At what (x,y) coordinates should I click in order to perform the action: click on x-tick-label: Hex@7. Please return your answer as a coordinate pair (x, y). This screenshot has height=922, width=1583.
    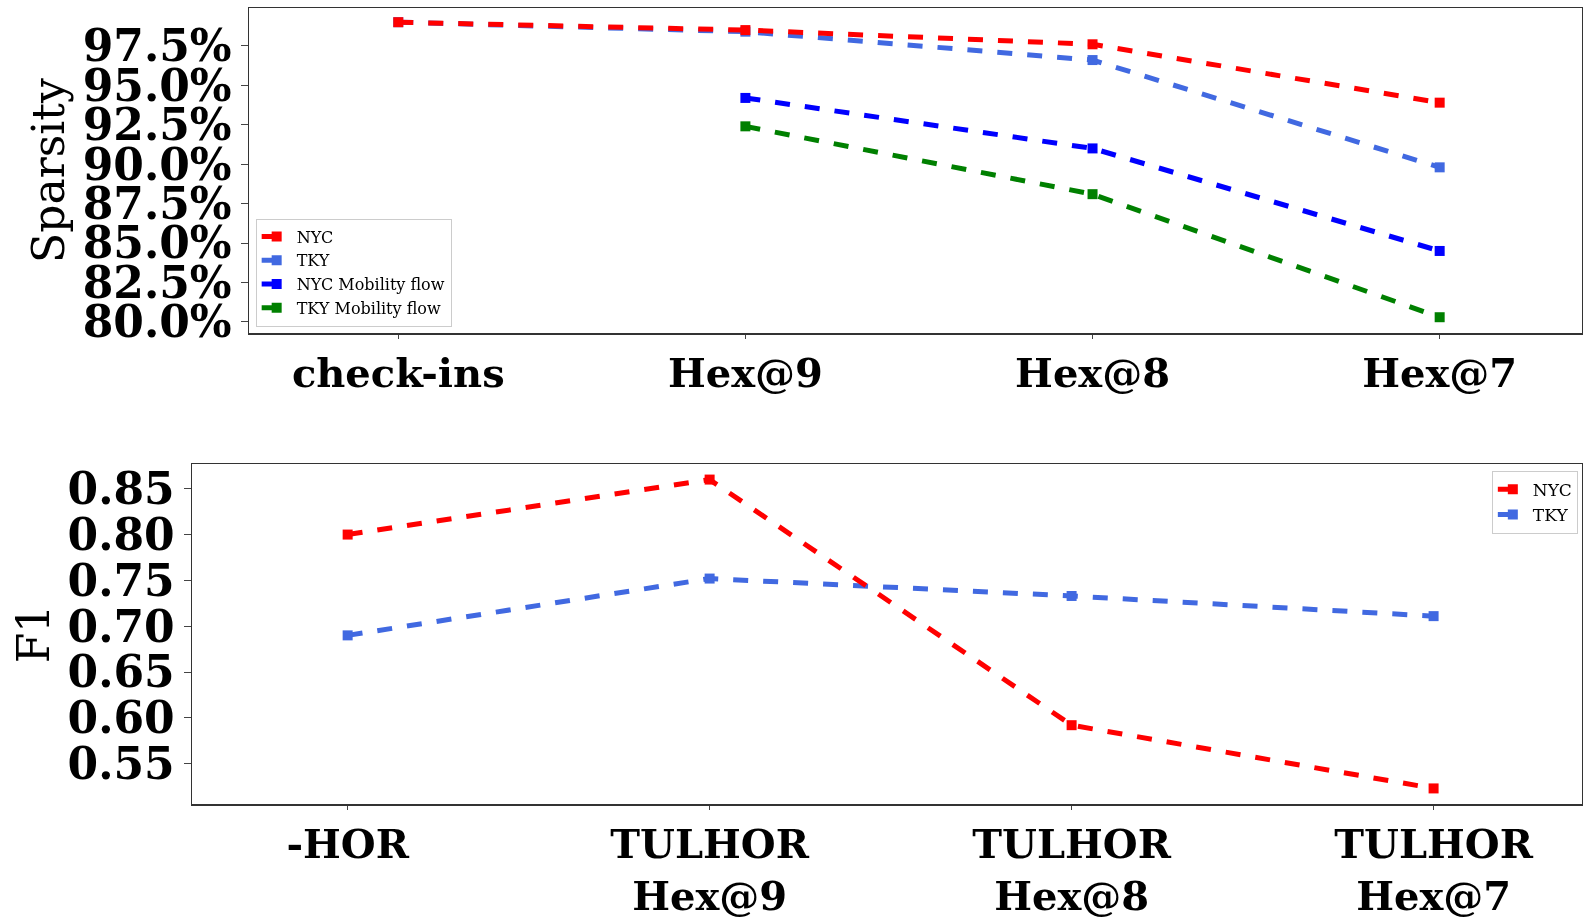
    Looking at the image, I should click on (1440, 372).